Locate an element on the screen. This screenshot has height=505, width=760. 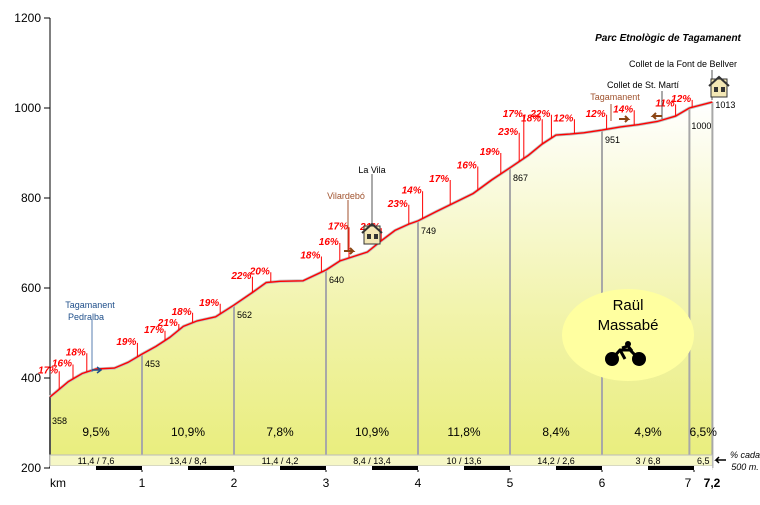
chart-title: Parc Etnològic de Tagamanent is located at coordinates (668, 38).